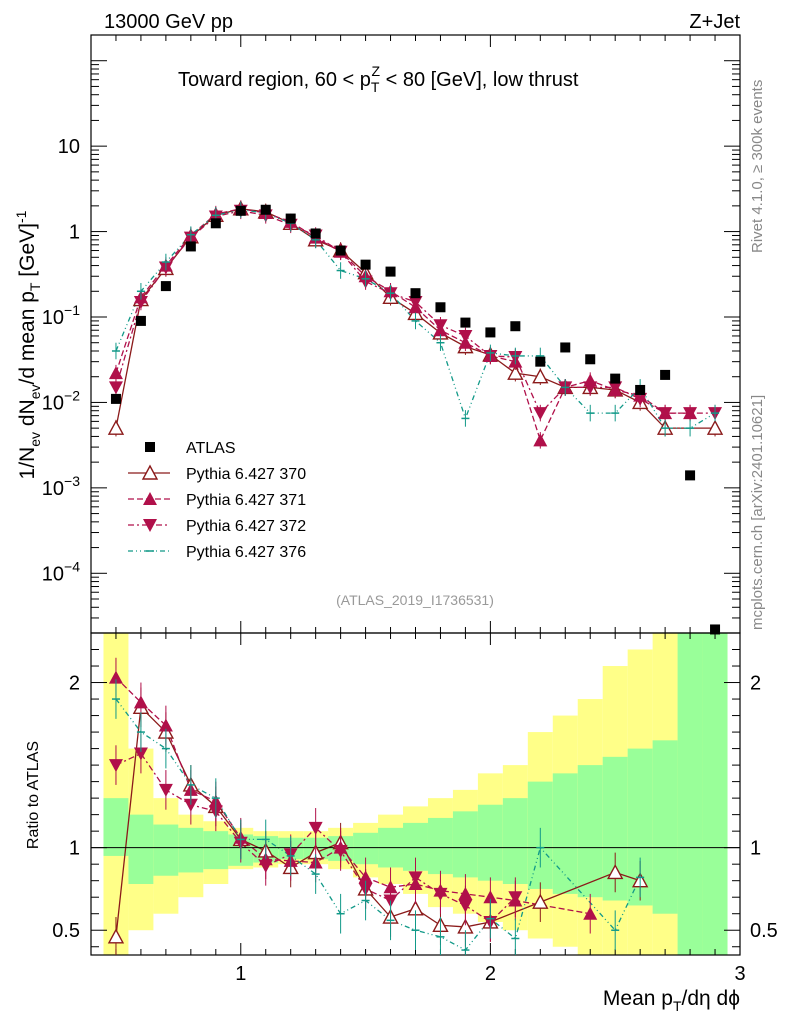  I want to click on y-tick-label: 10⁻², so click(61, 400).